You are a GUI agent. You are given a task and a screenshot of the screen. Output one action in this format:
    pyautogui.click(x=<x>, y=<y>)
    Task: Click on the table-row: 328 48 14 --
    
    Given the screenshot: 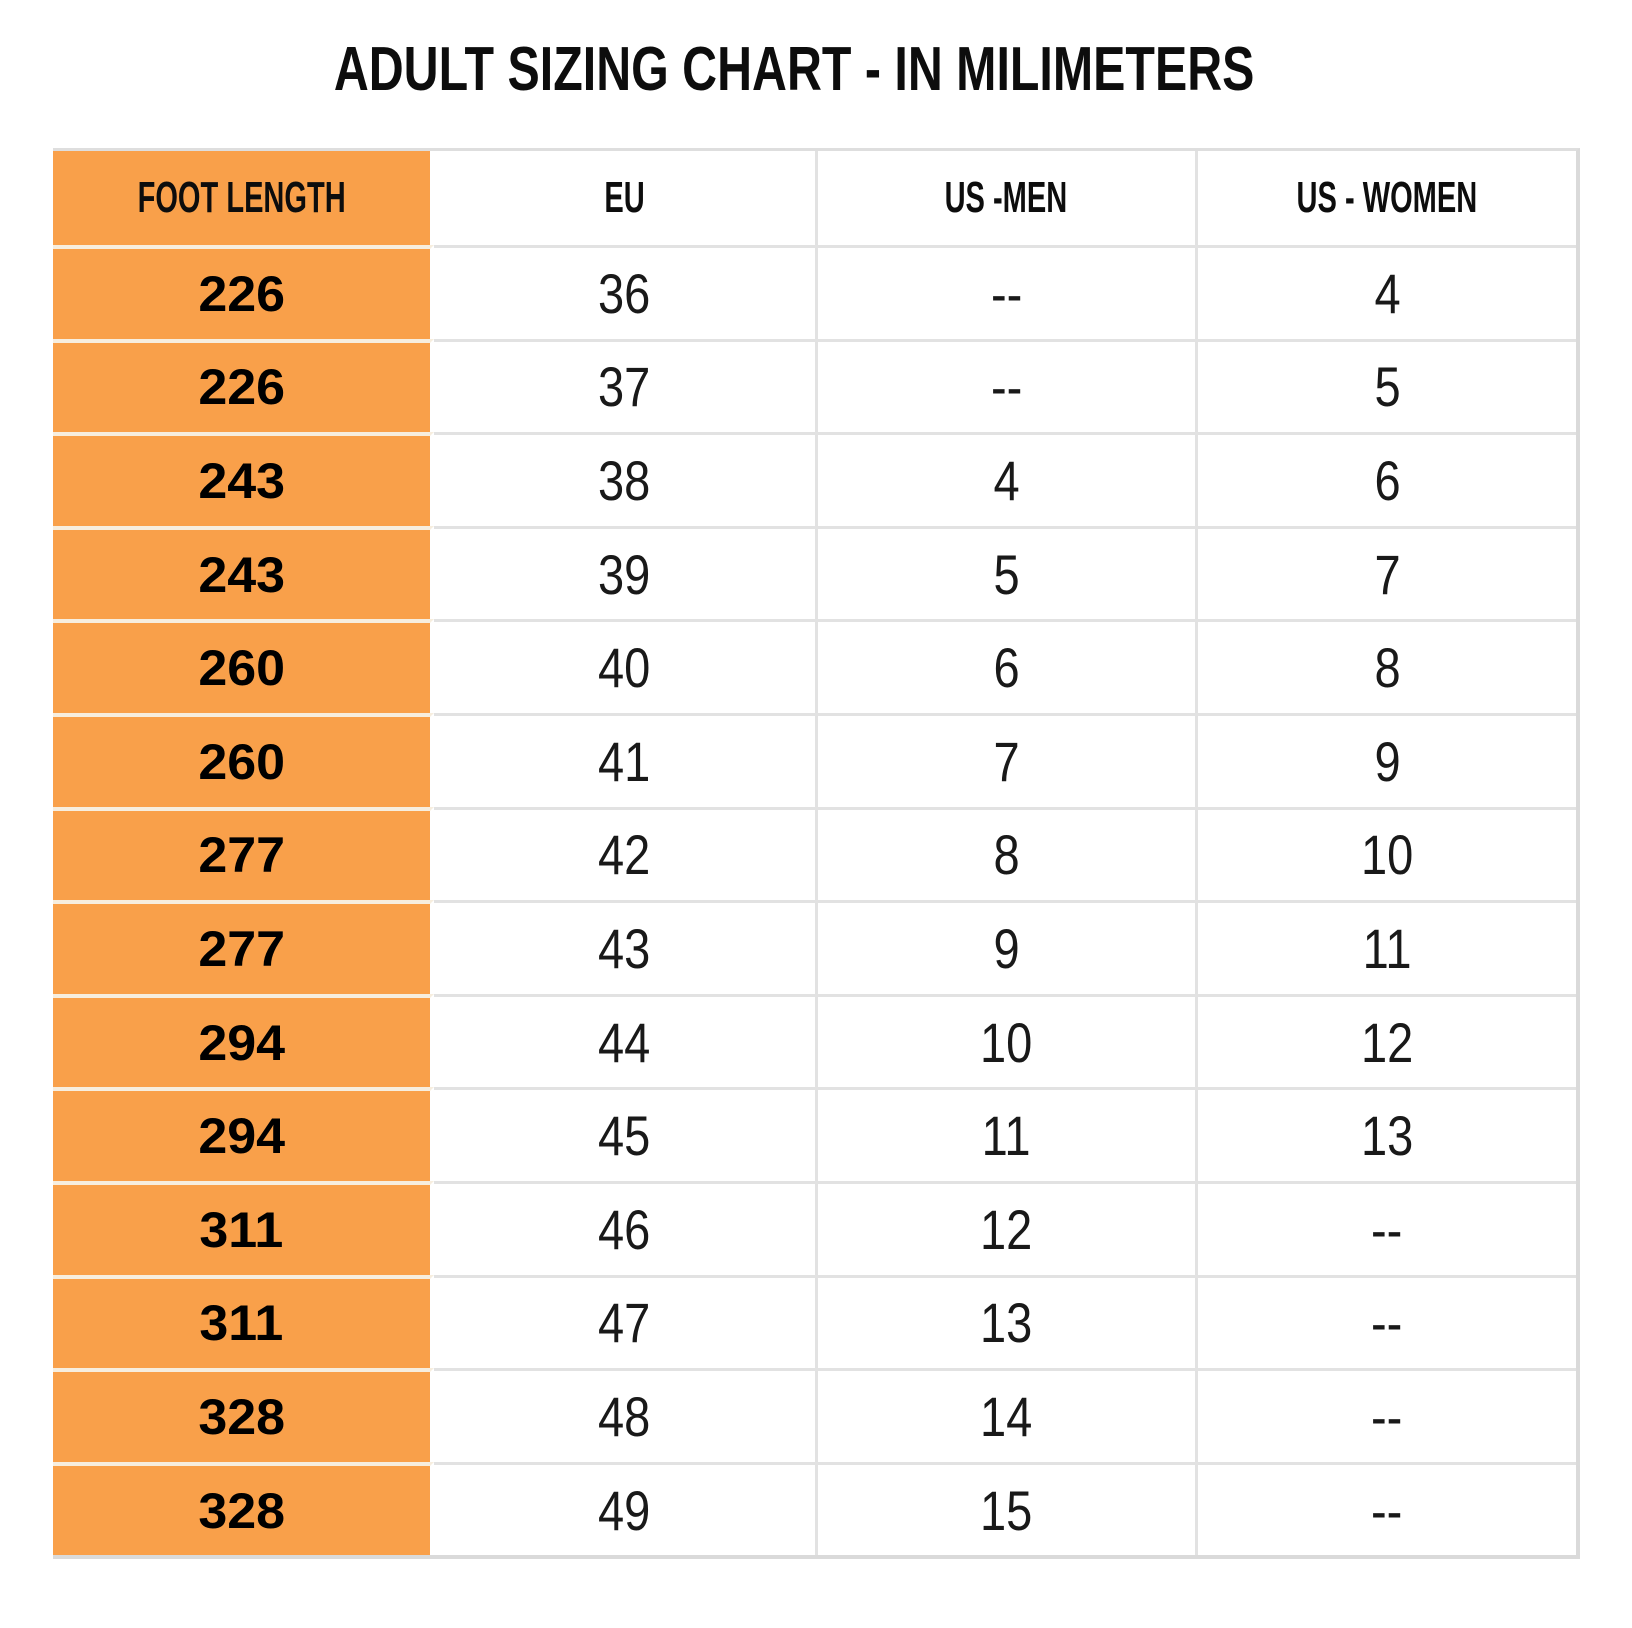 What is the action you would take?
    pyautogui.click(x=814, y=1415)
    